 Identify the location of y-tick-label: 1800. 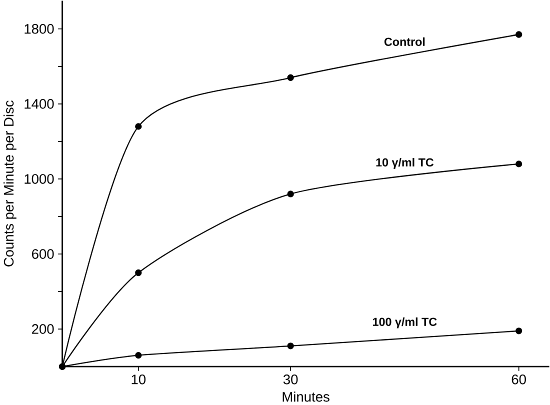
(39, 29).